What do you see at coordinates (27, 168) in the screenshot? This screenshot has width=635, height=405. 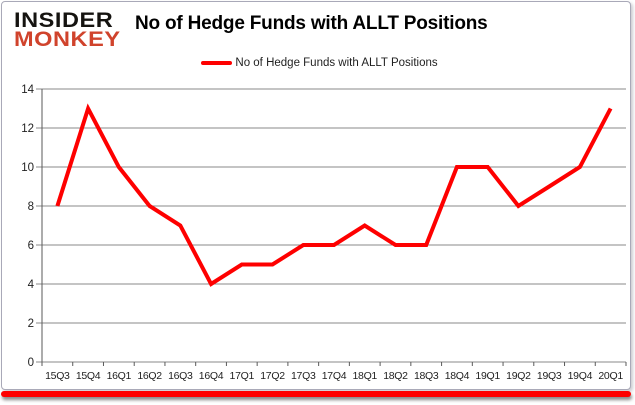 I see `y-tick-label: 10` at bounding box center [27, 168].